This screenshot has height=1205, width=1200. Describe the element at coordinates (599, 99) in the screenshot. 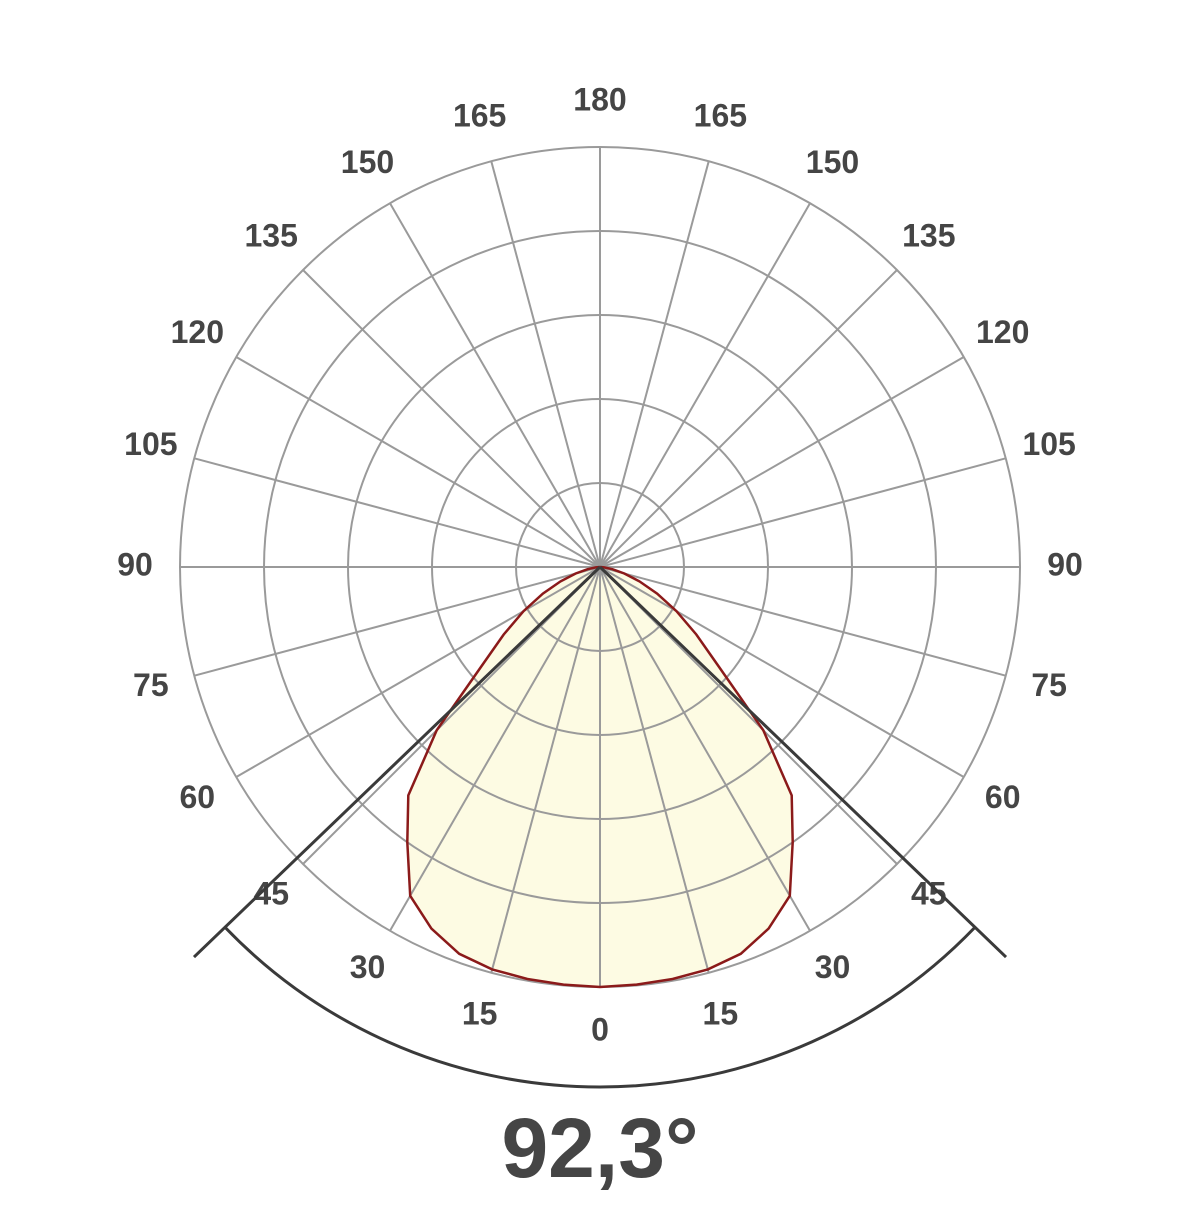

I see `angle-label: 180` at that location.